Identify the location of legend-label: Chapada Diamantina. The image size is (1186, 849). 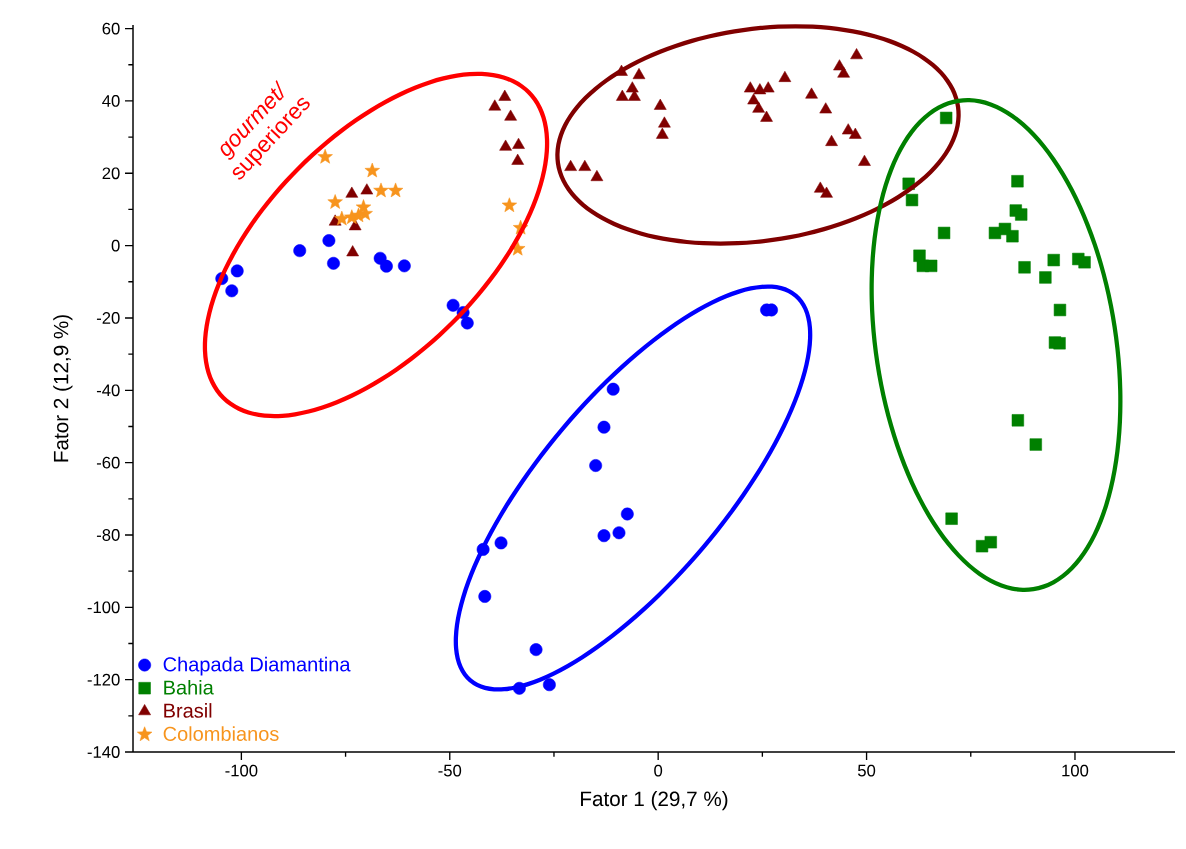
(257, 666).